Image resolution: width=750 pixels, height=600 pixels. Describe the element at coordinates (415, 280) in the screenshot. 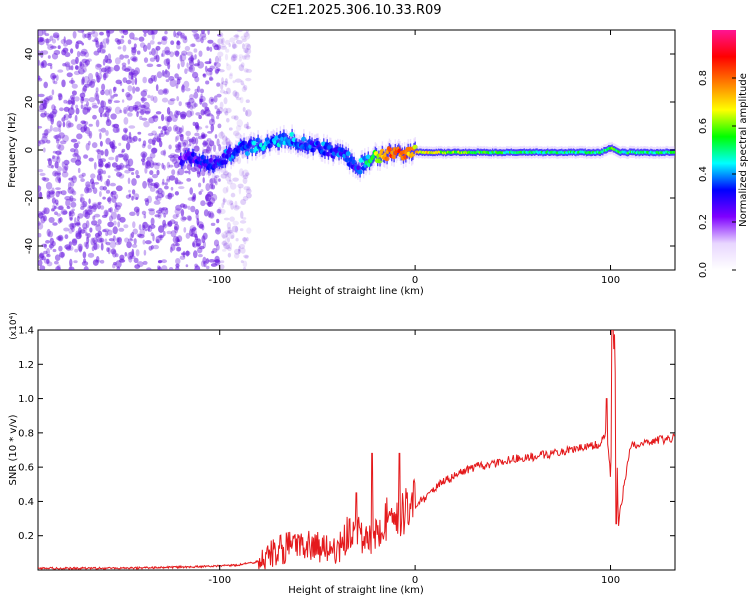

I see `spectrogram-x-tick-label: 0` at that location.